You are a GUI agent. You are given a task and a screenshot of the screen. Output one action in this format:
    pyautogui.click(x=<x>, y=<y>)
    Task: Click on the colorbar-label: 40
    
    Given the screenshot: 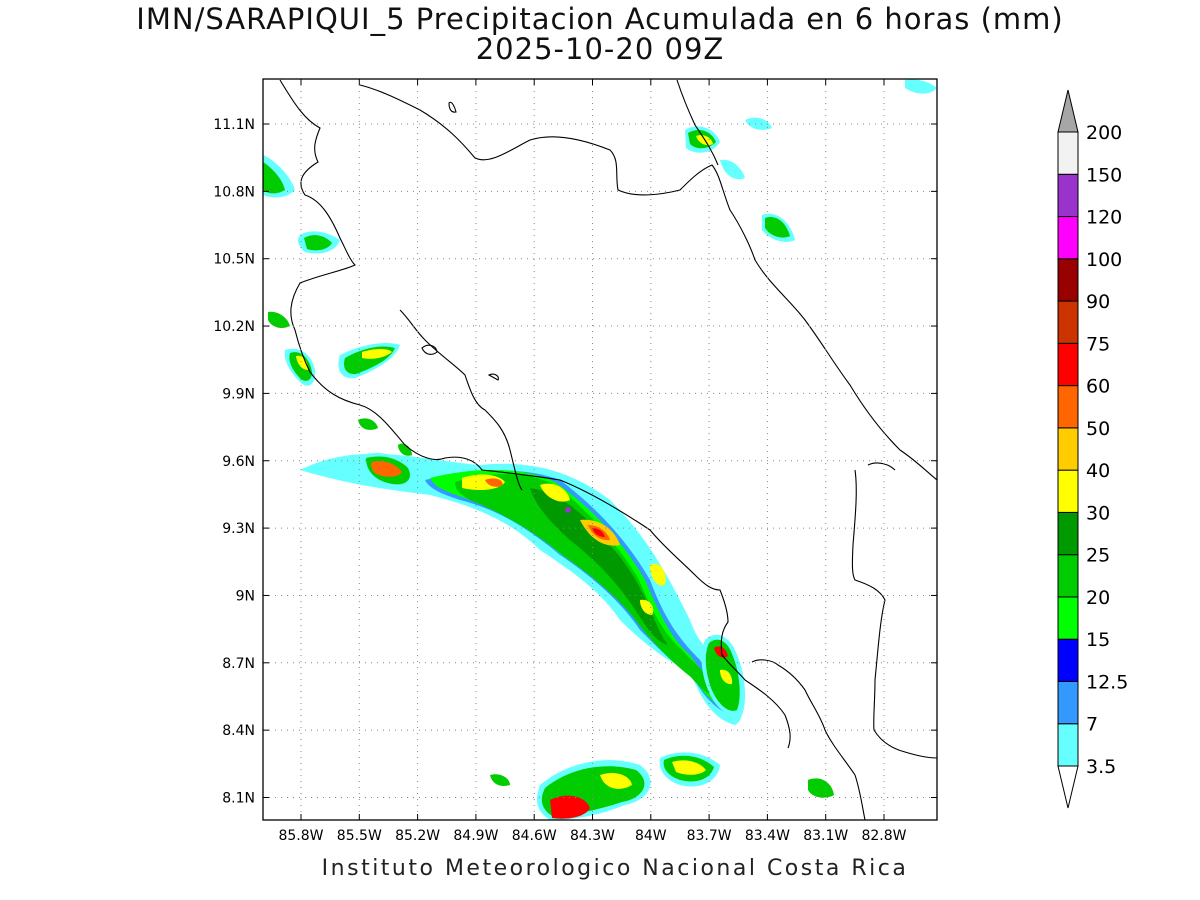 What is the action you would take?
    pyautogui.click(x=1098, y=471)
    